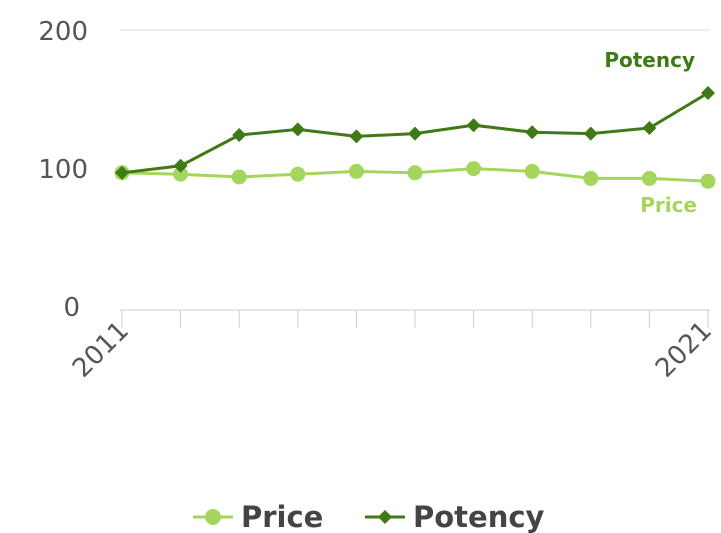  Describe the element at coordinates (356, 171) in the screenshot. I see `point-price-2015` at that location.